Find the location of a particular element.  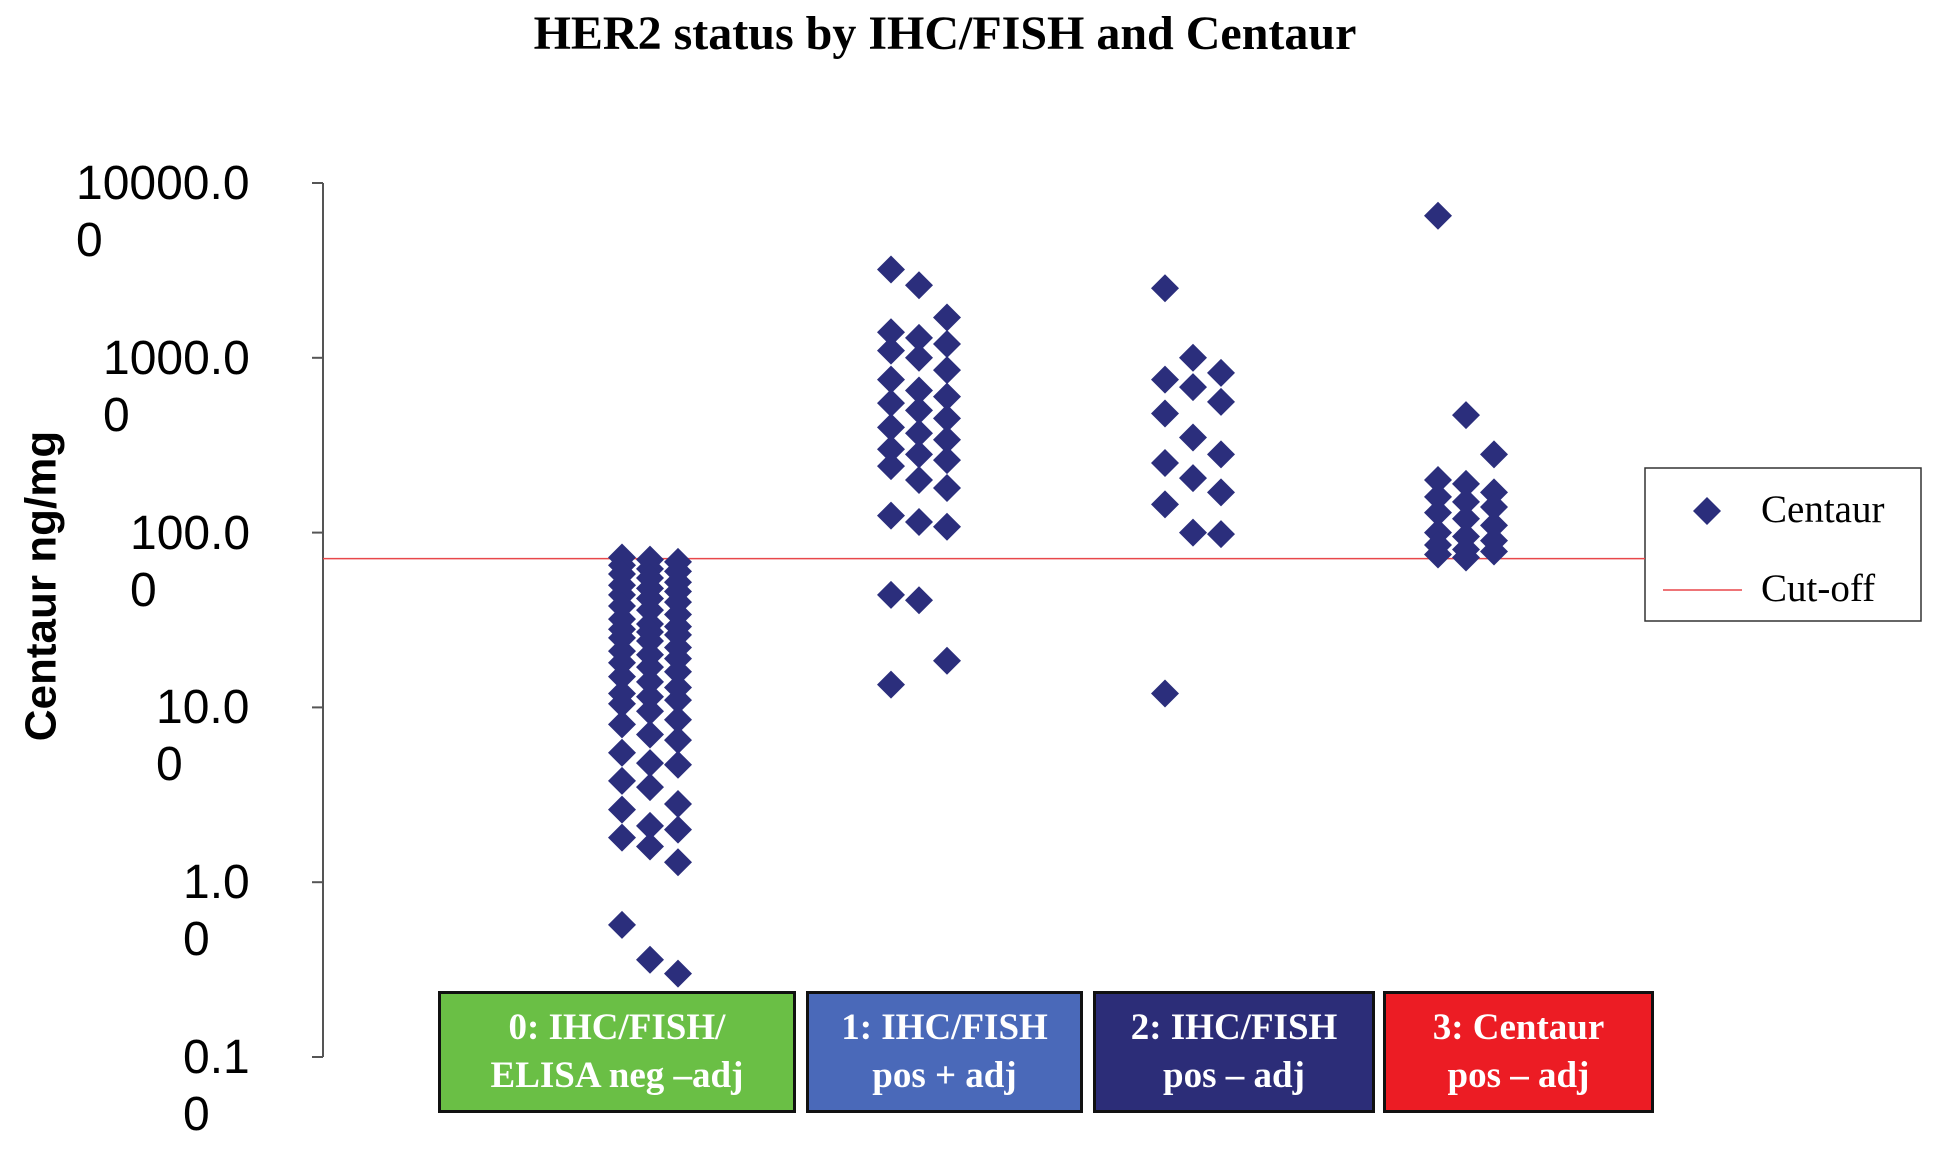

chart-title: HER2 status by IHC/FISH and Centaur is located at coordinates (945, 33).